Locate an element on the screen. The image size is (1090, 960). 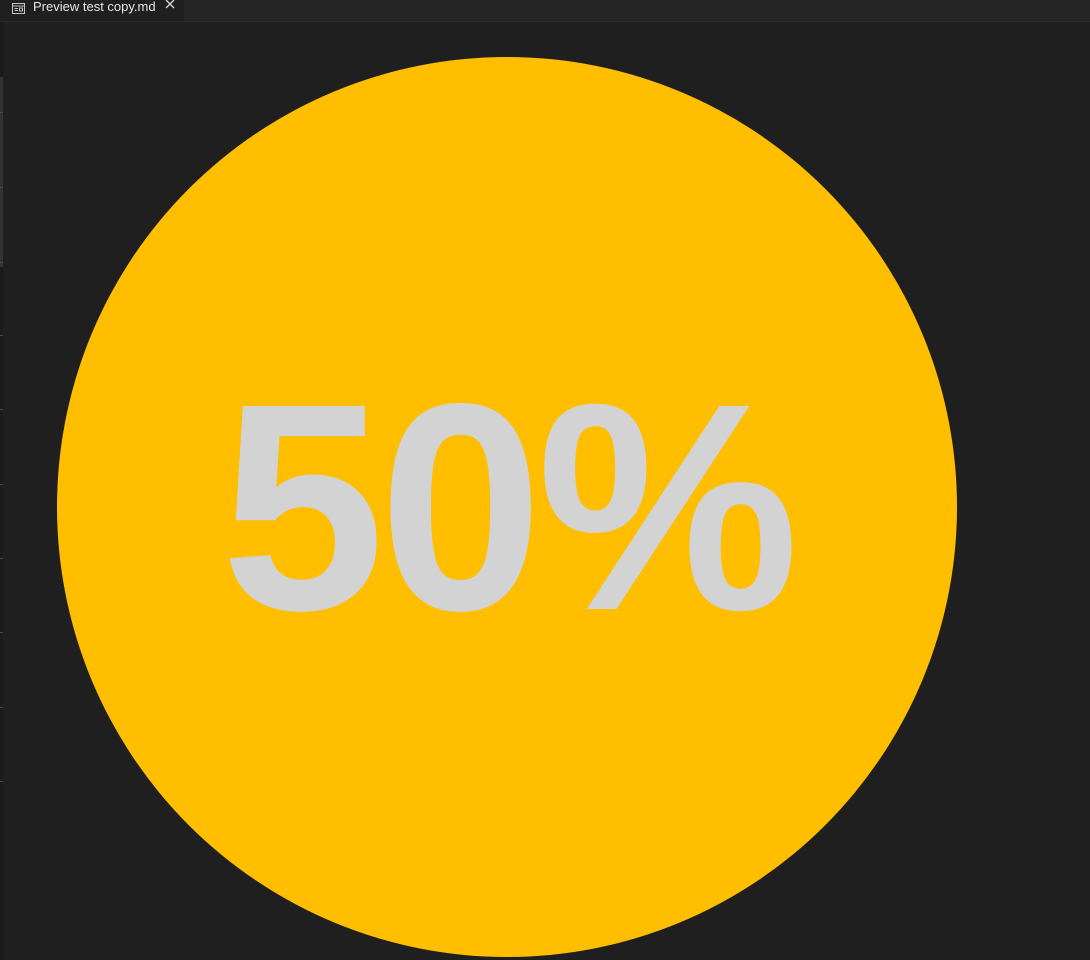
gutter-highlight is located at coordinates (1, 172).